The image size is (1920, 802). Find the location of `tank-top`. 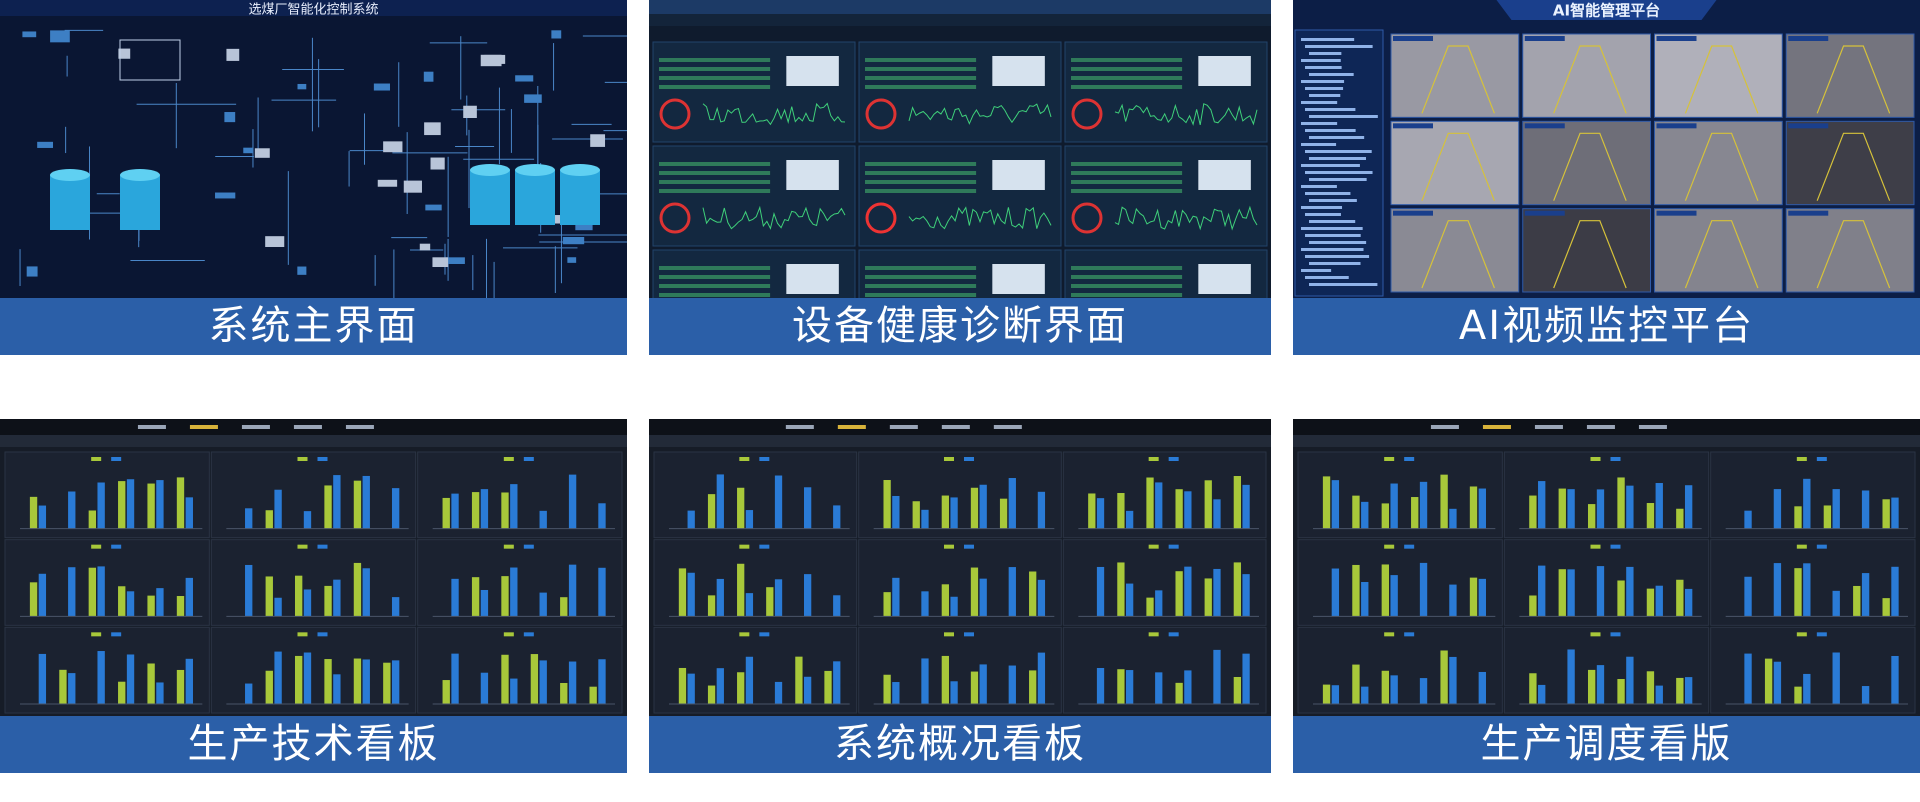

tank-top is located at coordinates (70, 175).